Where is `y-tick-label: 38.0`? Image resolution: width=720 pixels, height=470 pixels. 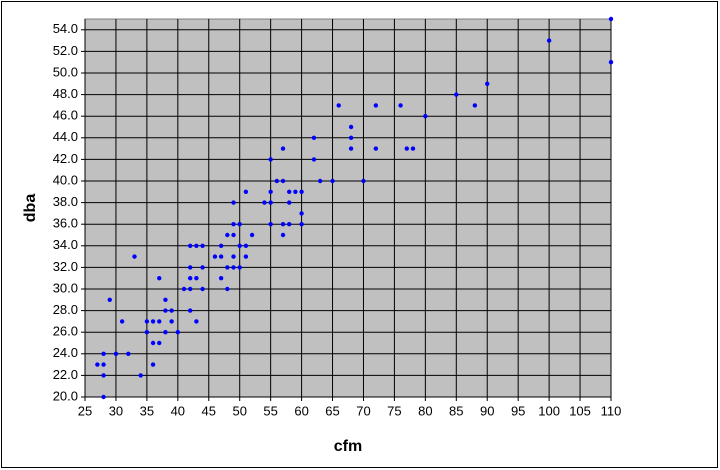
y-tick-label: 38.0 is located at coordinates (65, 201).